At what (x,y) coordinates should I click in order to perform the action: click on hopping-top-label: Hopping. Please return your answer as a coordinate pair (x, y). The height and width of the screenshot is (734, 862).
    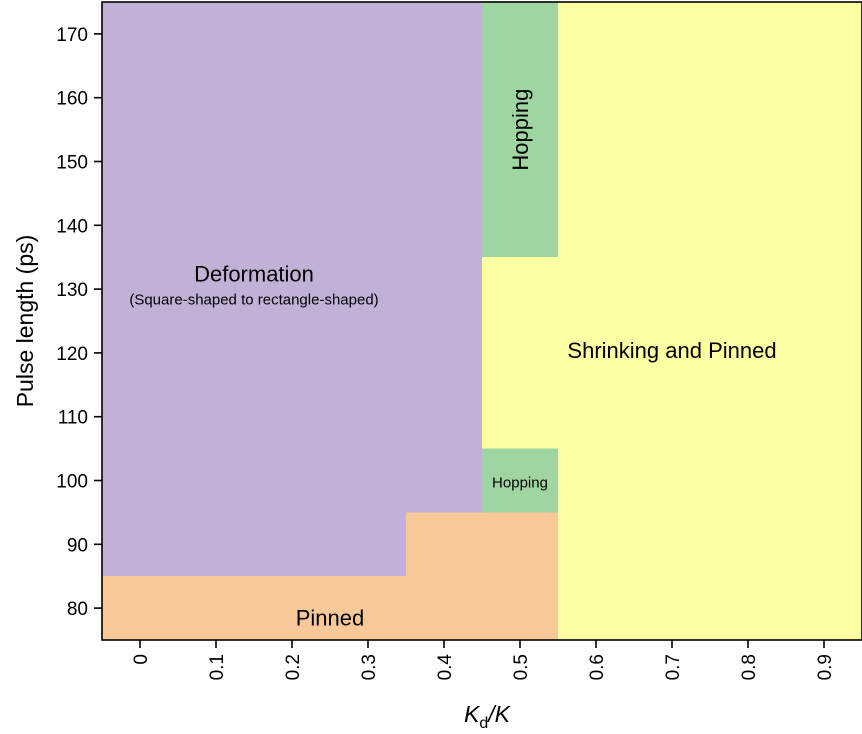
    Looking at the image, I should click on (520, 130).